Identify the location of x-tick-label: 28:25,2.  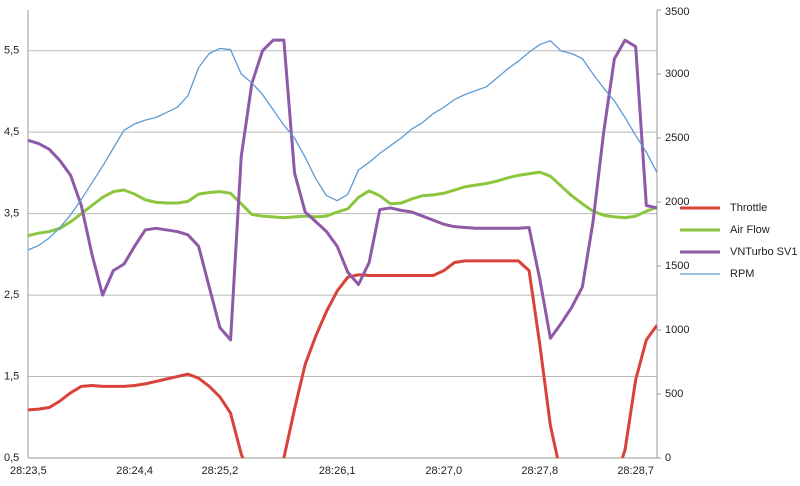
(220, 471).